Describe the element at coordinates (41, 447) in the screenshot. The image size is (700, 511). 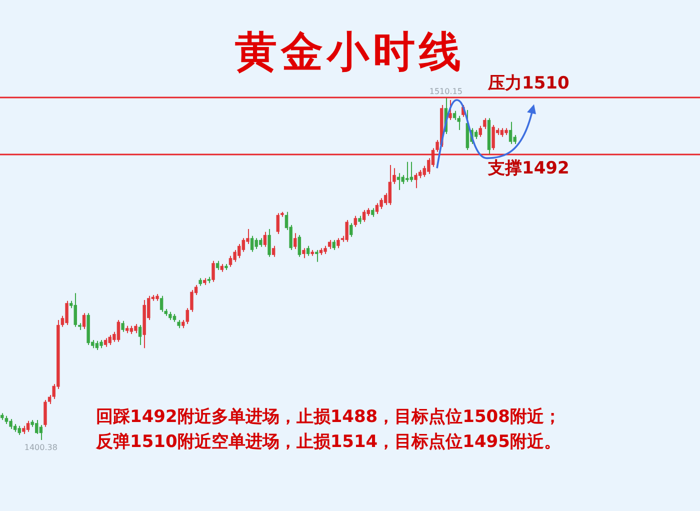
I see `annotation: 1400.38` at that location.